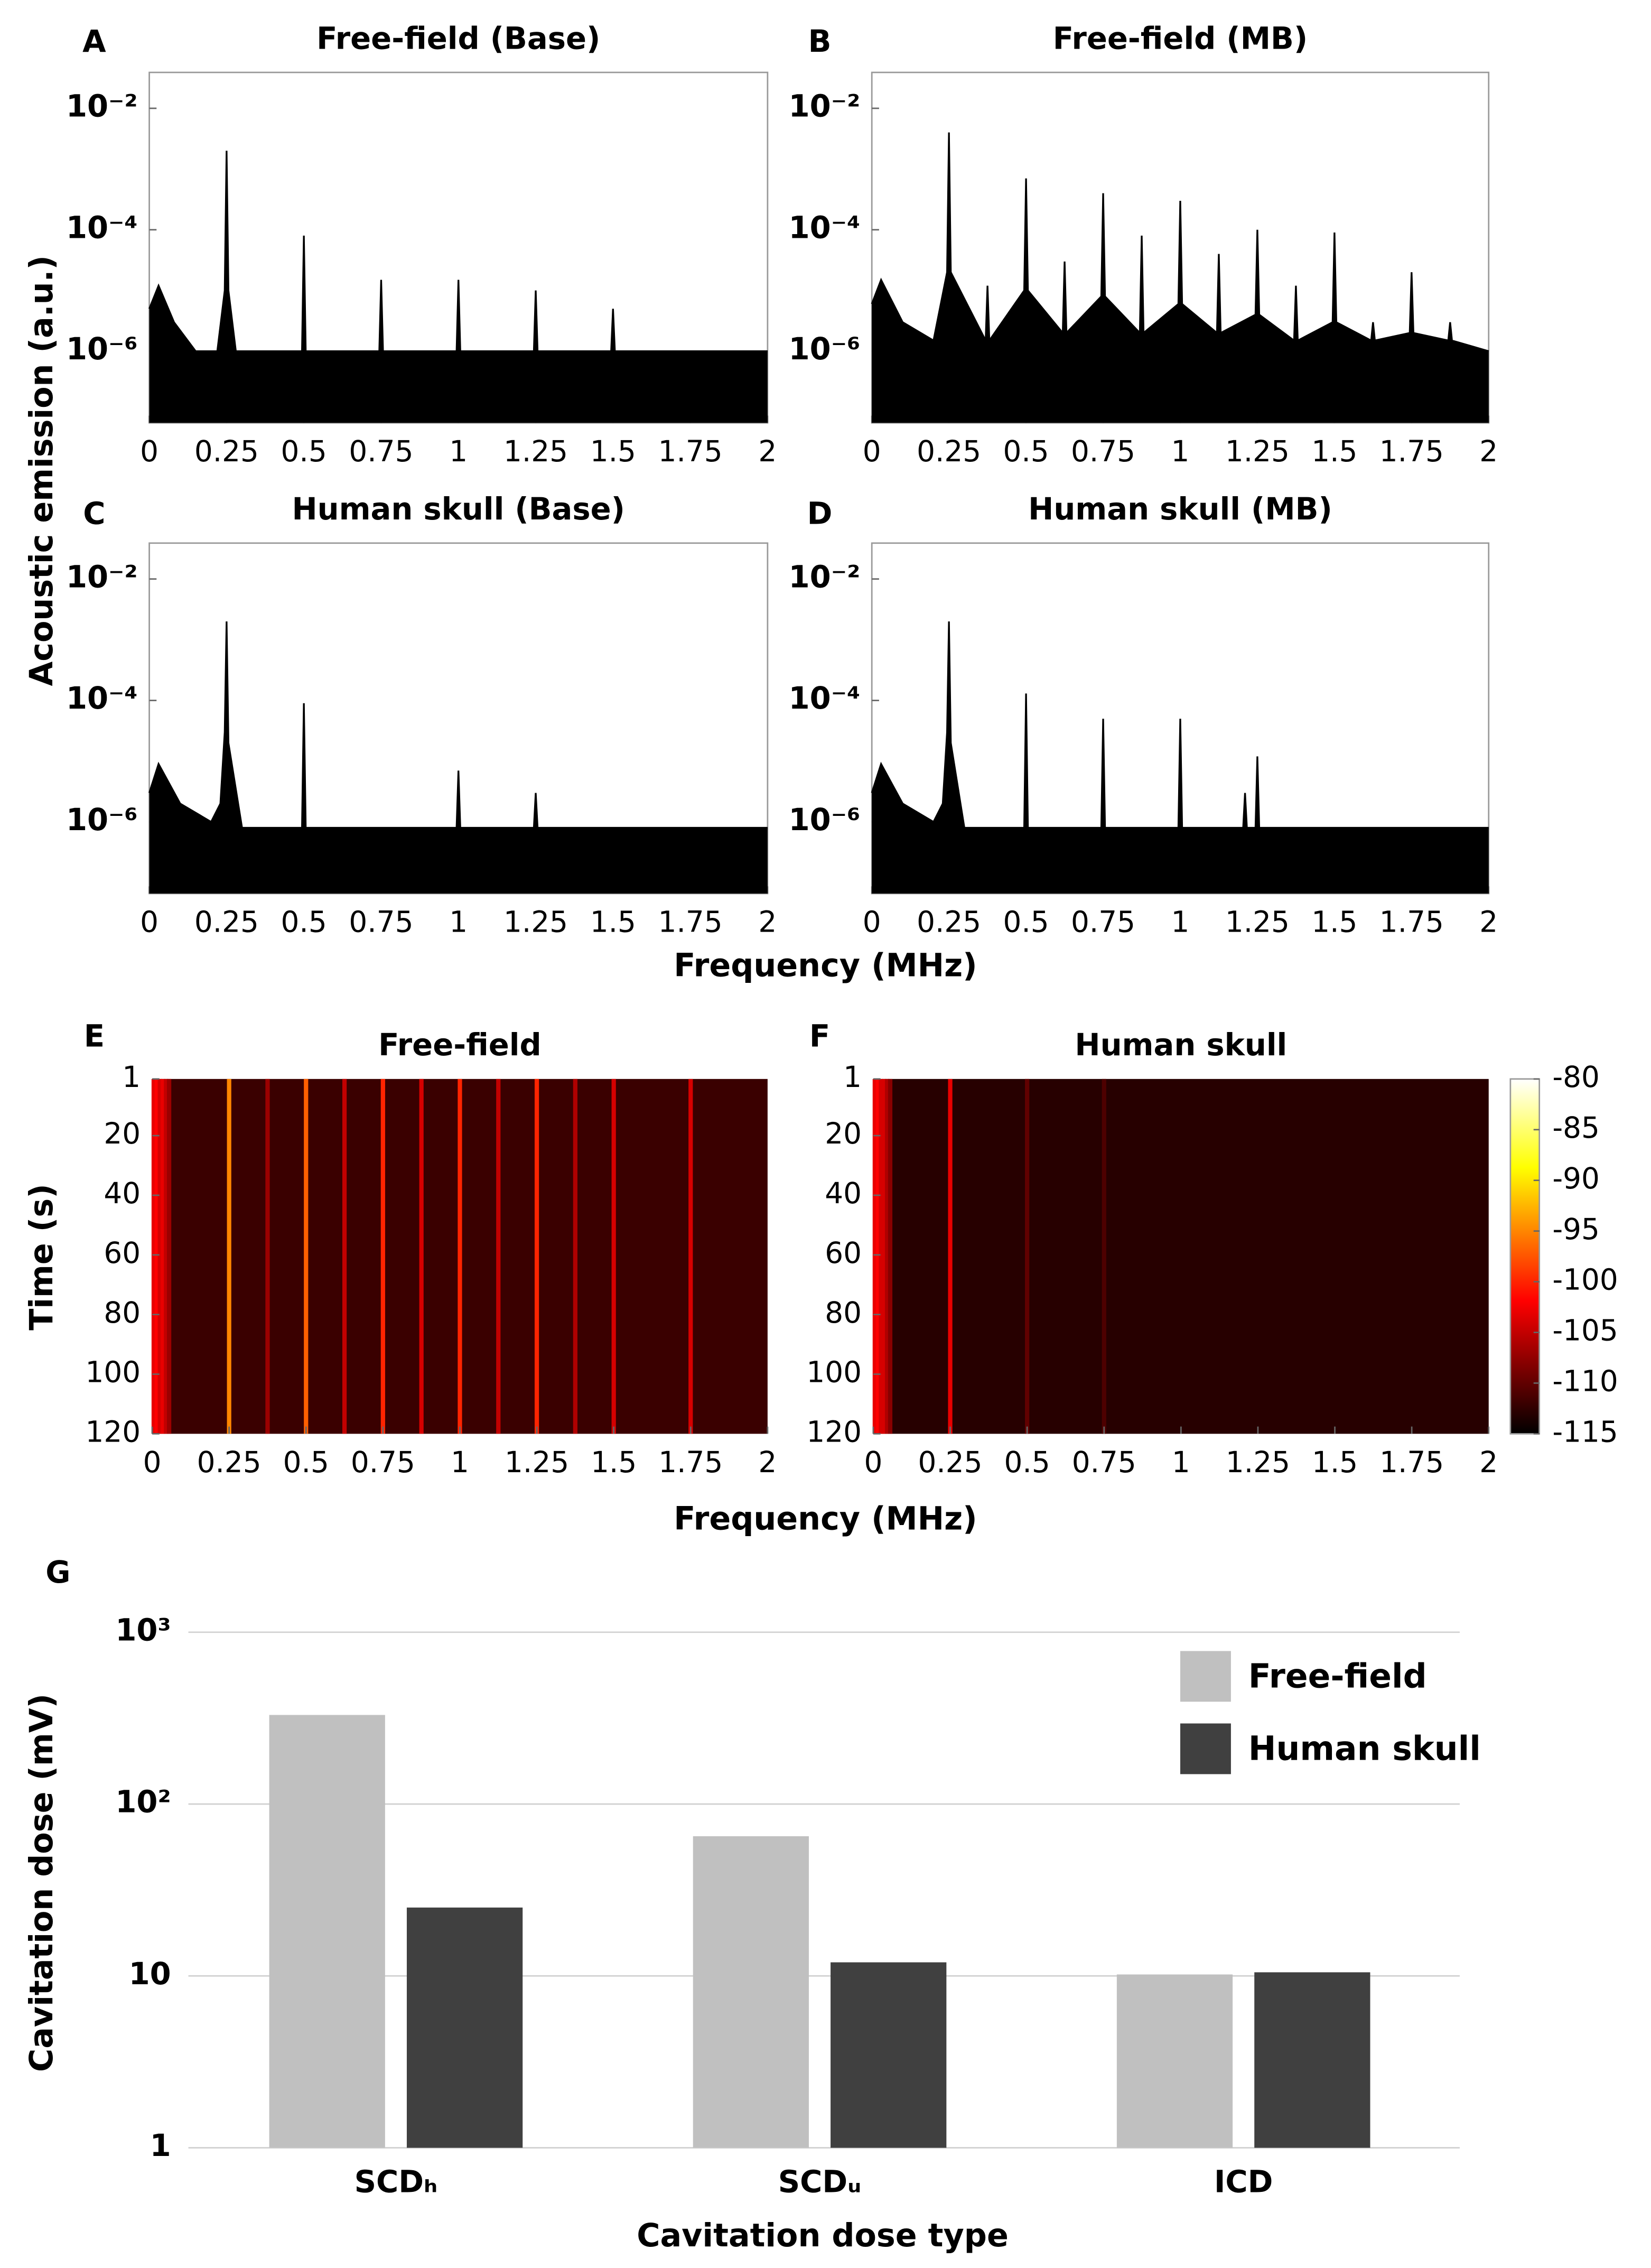  What do you see at coordinates (1205, 1676) in the screenshot?
I see `legend-swatch` at bounding box center [1205, 1676].